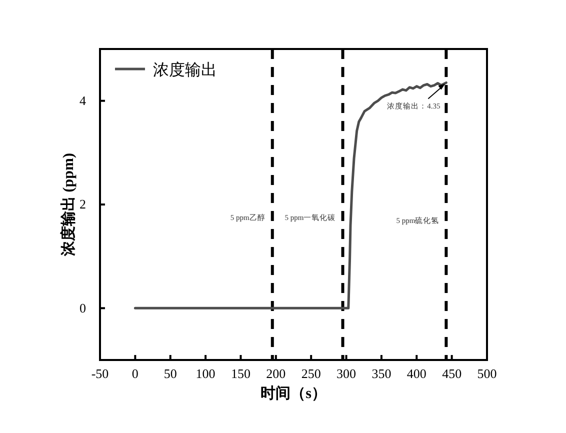 The width and height of the screenshot is (566, 433). I want to click on x-tick-label: 50, so click(170, 374).